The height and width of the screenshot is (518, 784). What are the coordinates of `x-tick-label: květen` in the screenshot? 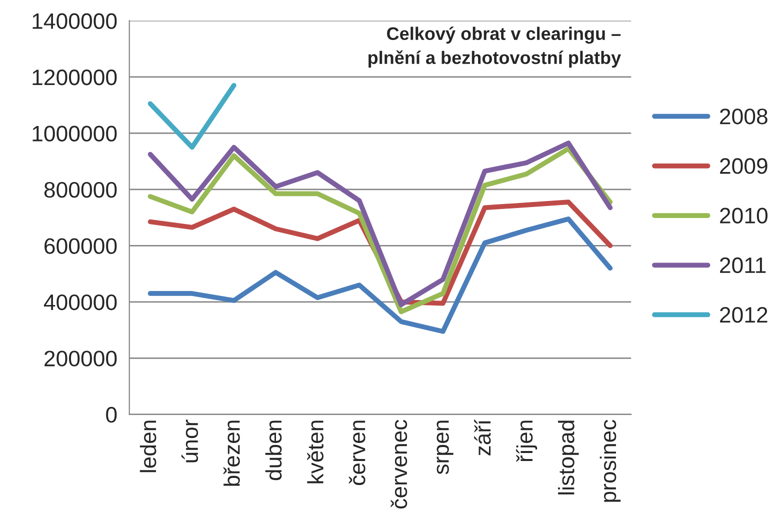 It's located at (315, 452).